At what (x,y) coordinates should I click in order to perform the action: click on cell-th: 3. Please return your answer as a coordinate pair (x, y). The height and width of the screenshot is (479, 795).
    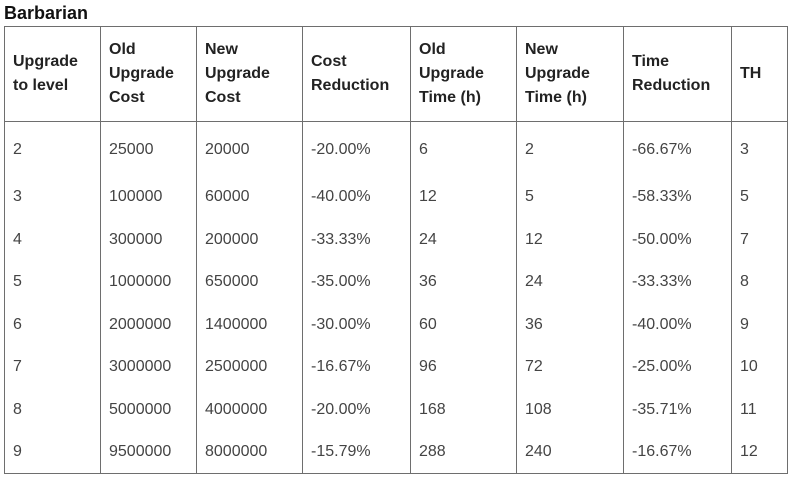
    Looking at the image, I should click on (759, 148).